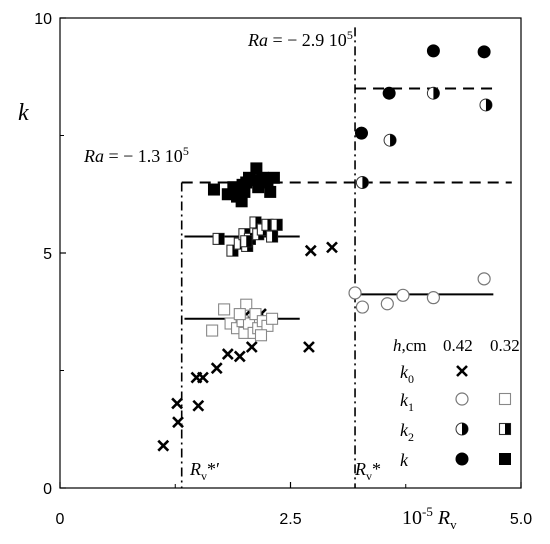 The image size is (550, 544). Describe the element at coordinates (307, 40) in the screenshot. I see `ra-right-text: = − 2.9 10` at that location.